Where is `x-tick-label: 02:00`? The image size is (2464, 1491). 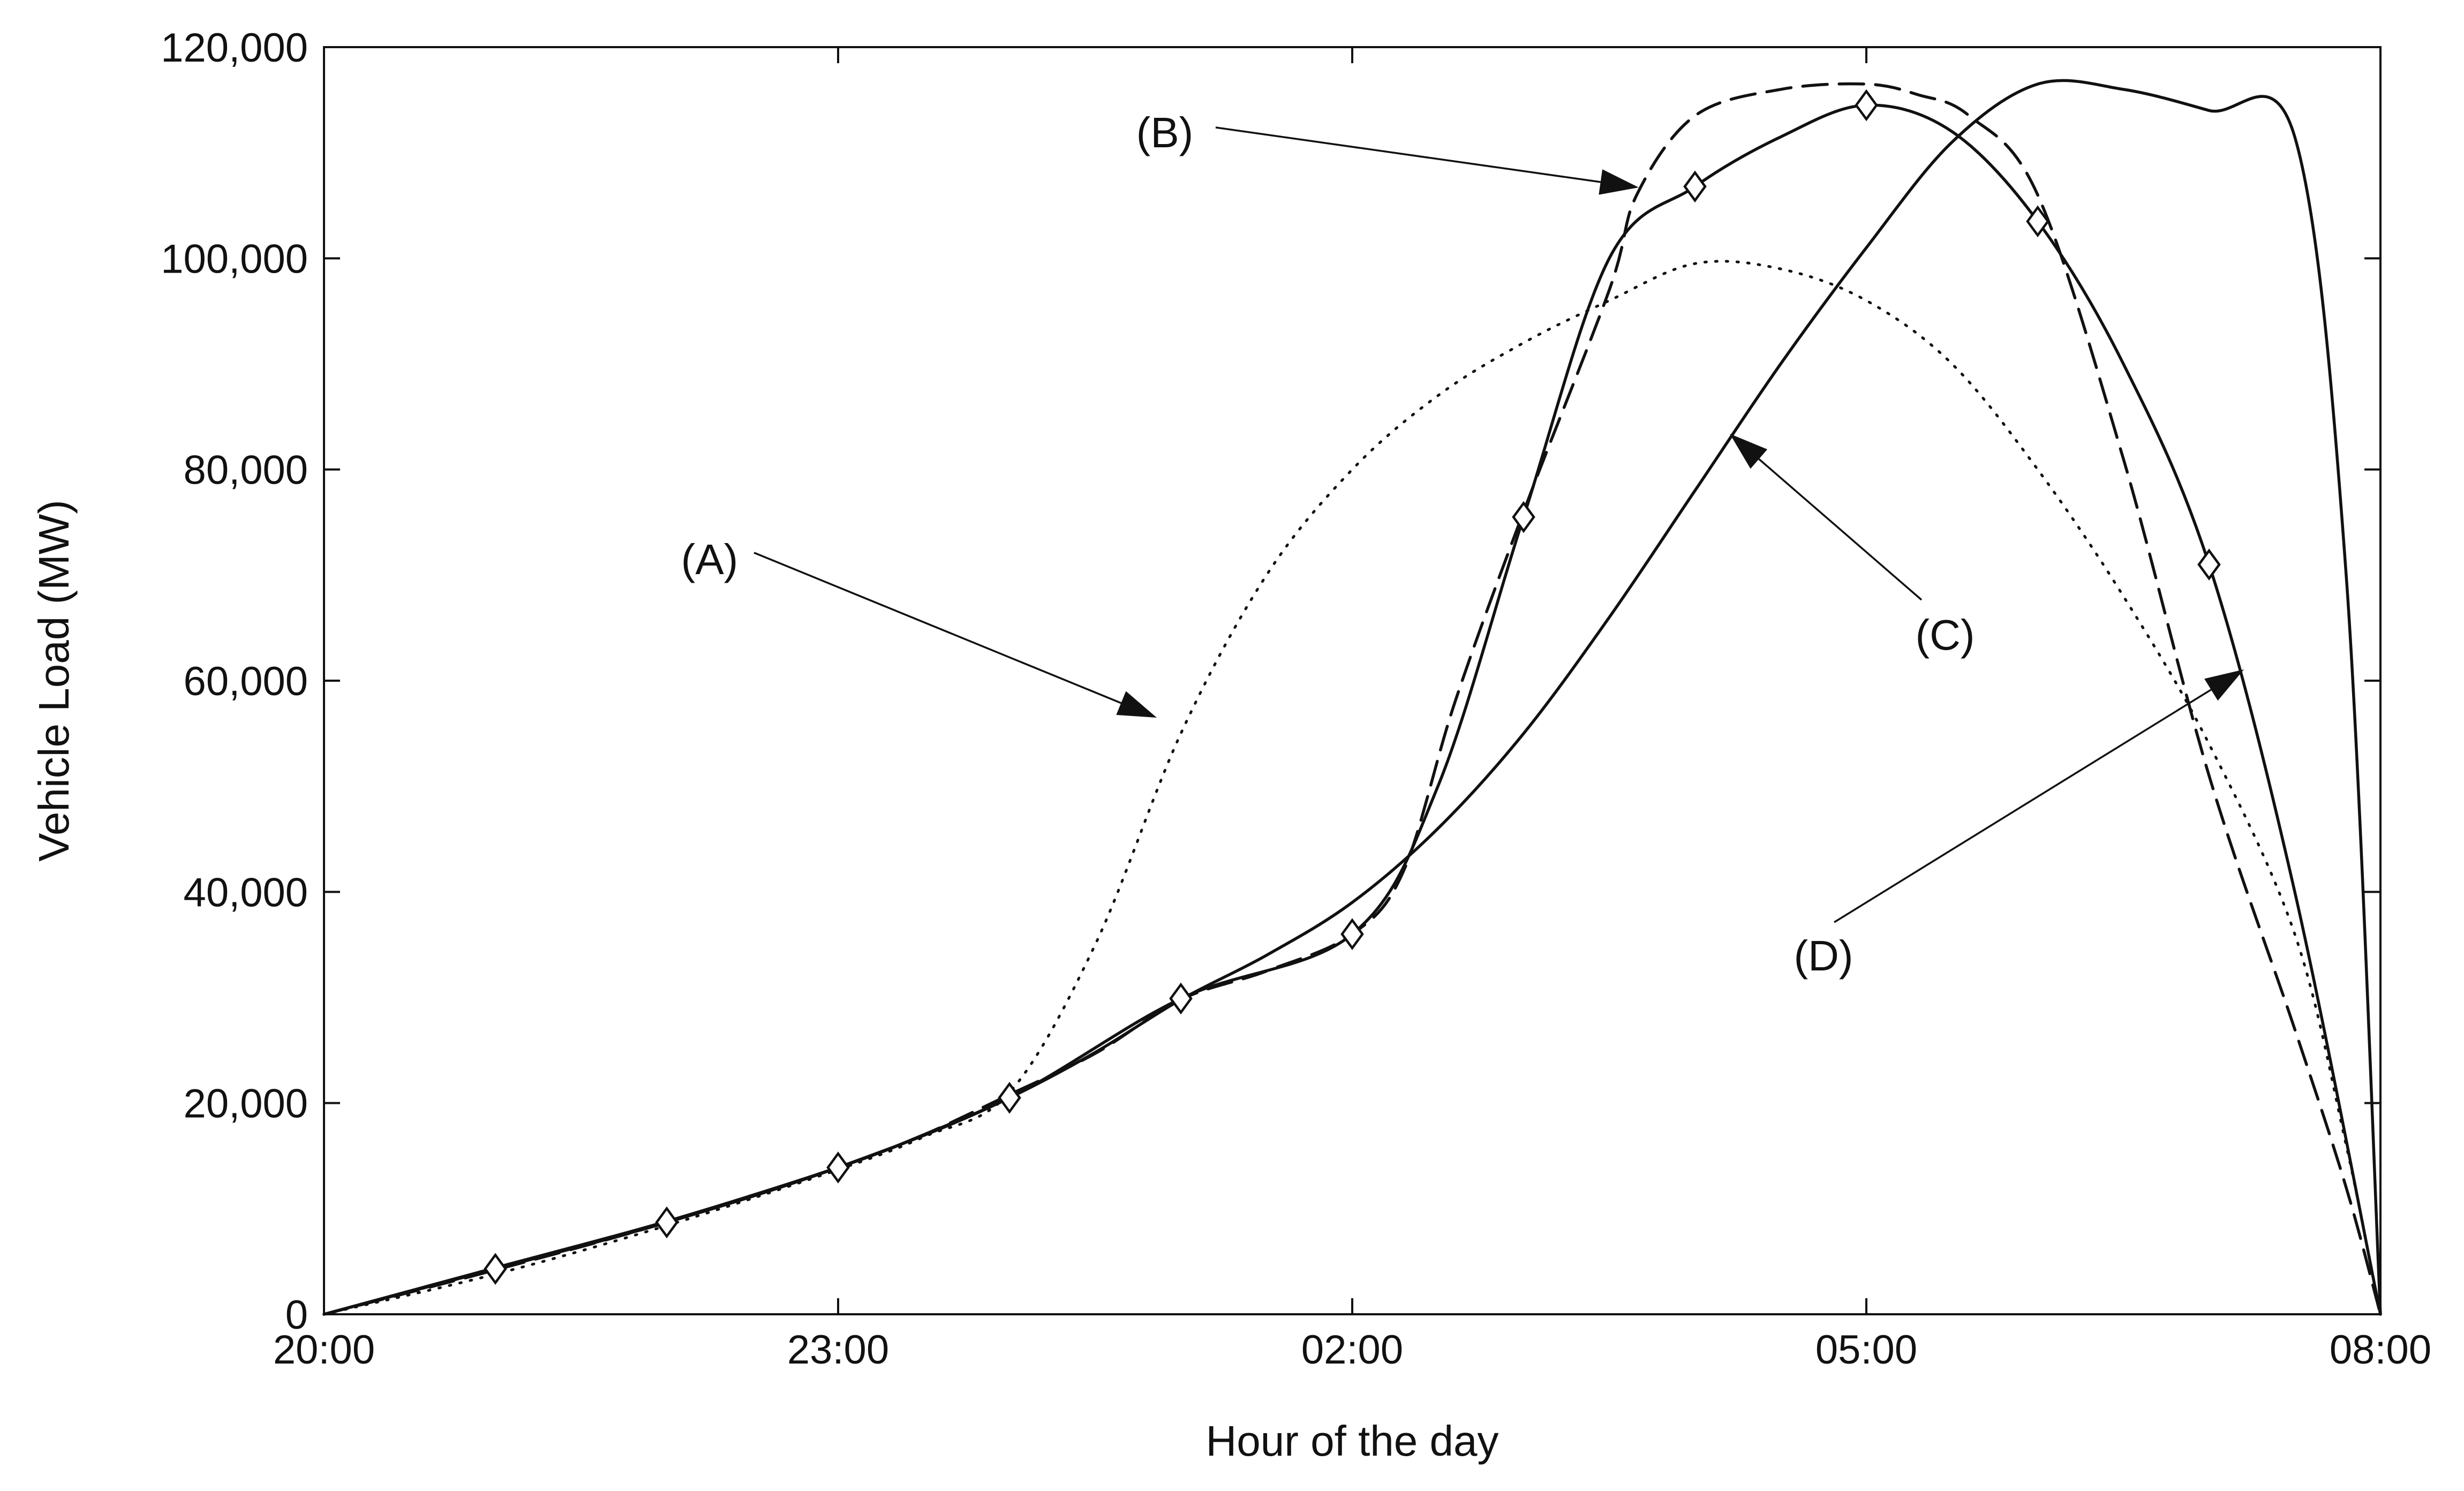 x-tick-label: 02:00 is located at coordinates (1352, 1350).